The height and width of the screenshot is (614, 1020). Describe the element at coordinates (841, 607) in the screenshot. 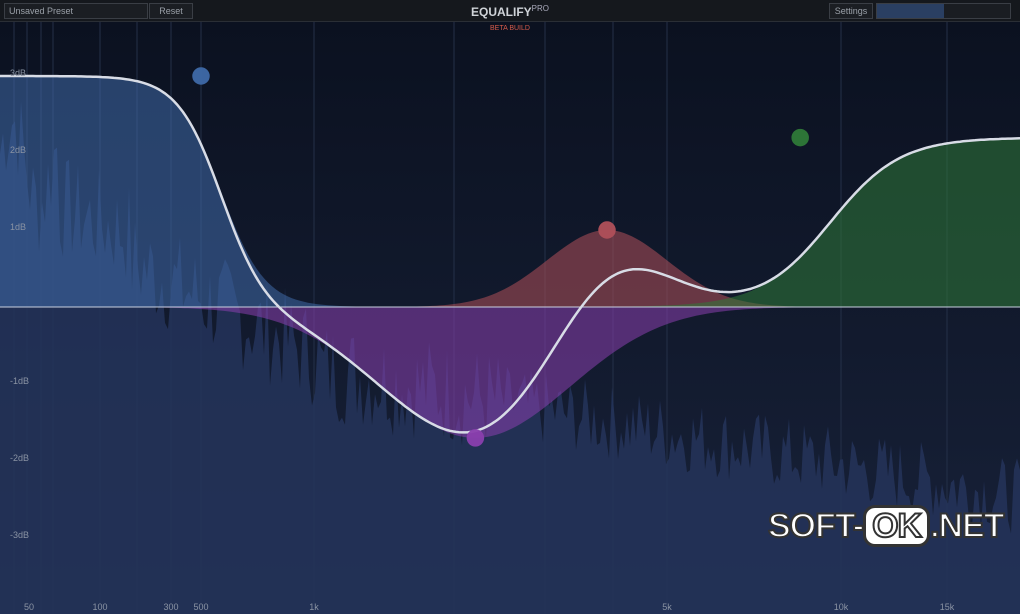

I see `freq-label: 10k` at that location.